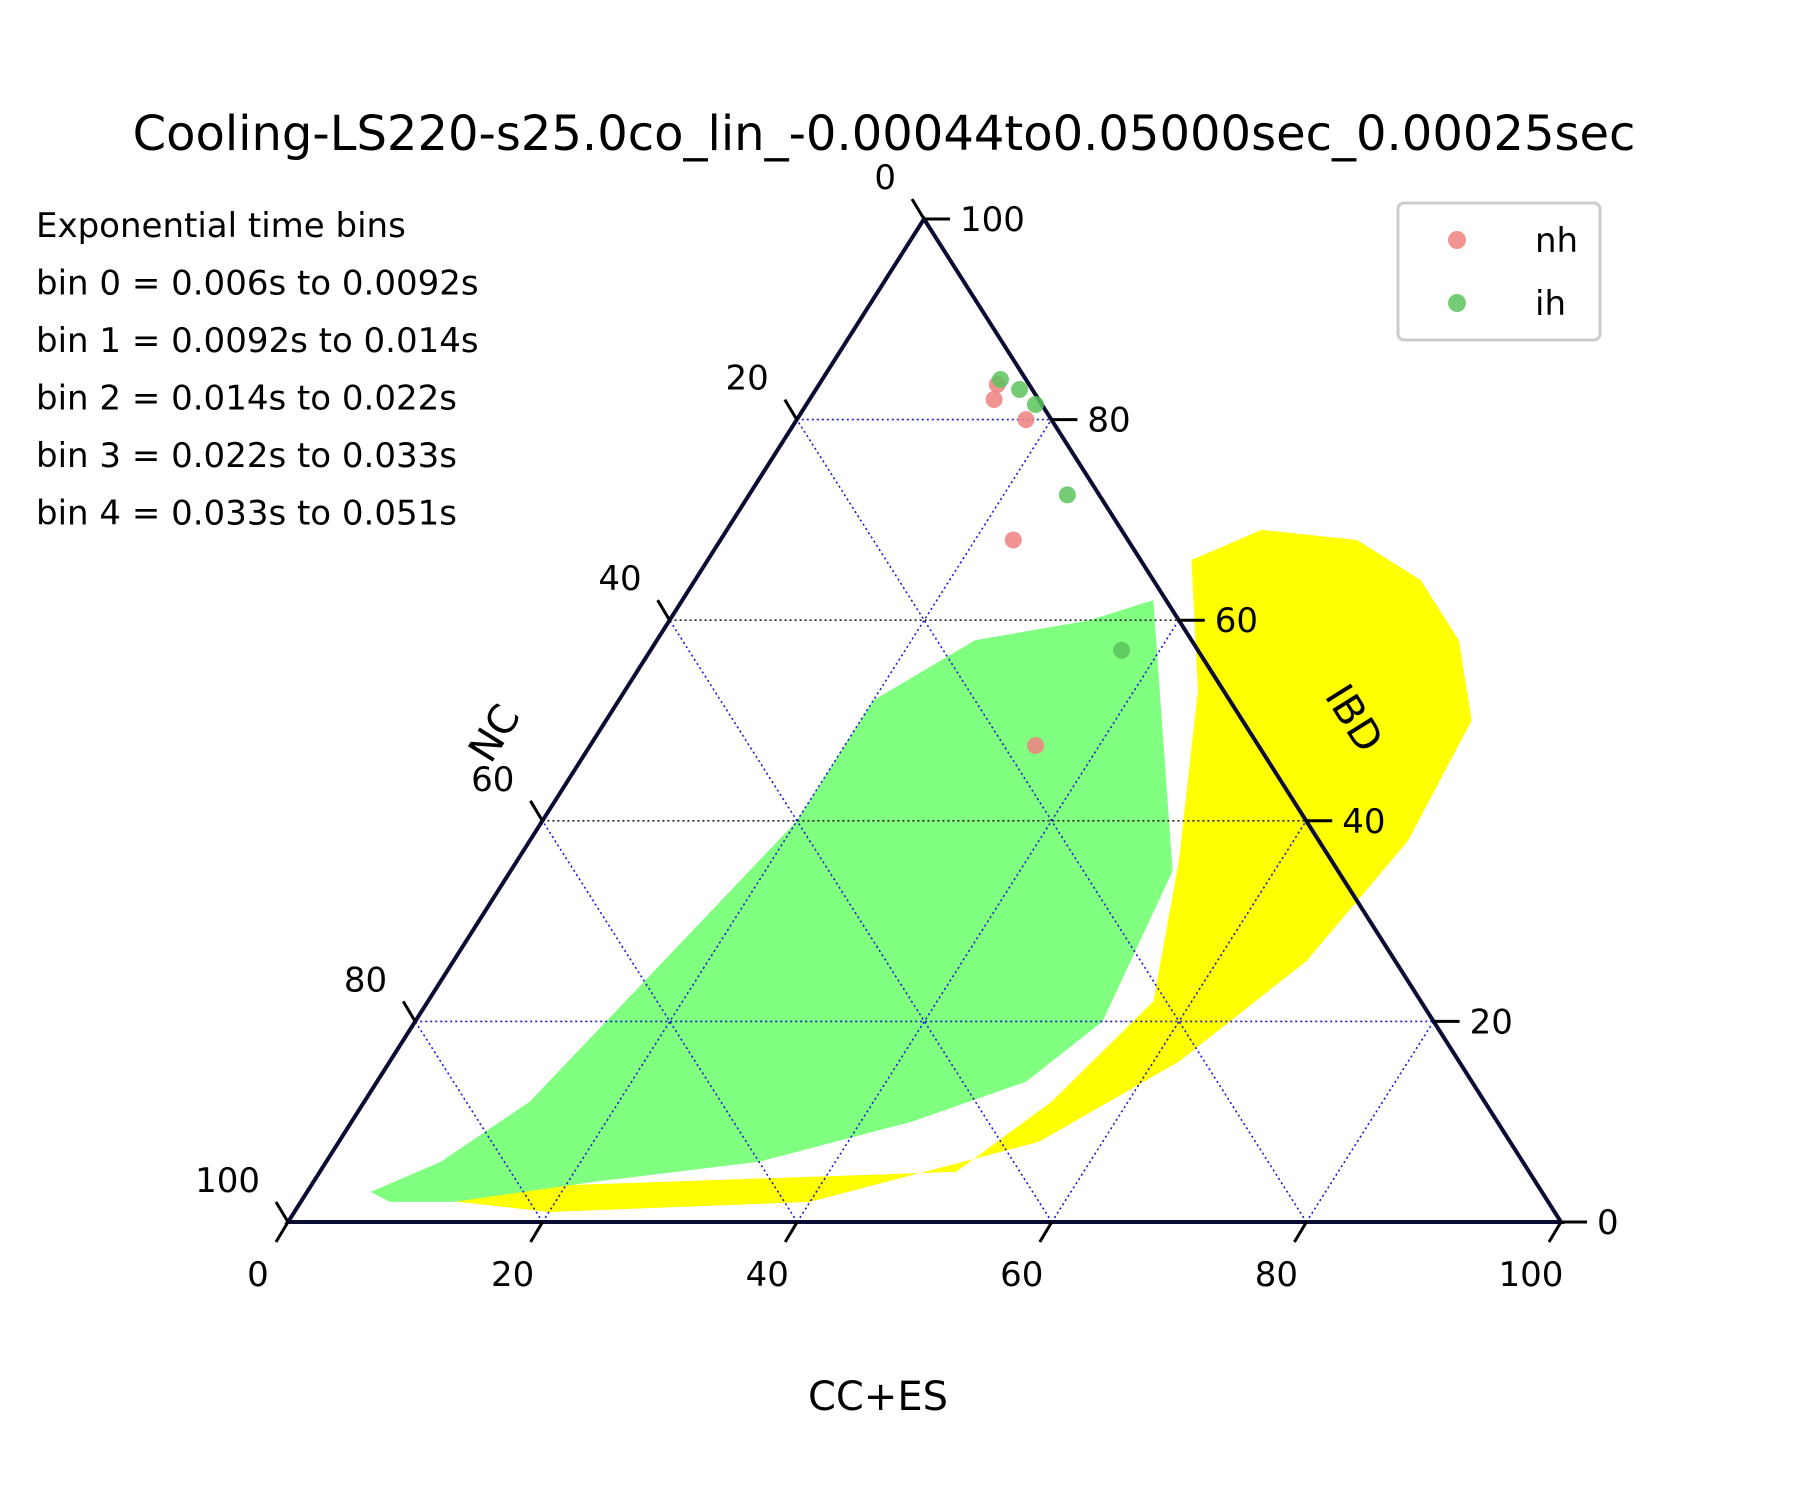 This screenshot has height=1500, width=1800. Describe the element at coordinates (885, 178) in the screenshot. I see `left-tick-label: 0` at that location.